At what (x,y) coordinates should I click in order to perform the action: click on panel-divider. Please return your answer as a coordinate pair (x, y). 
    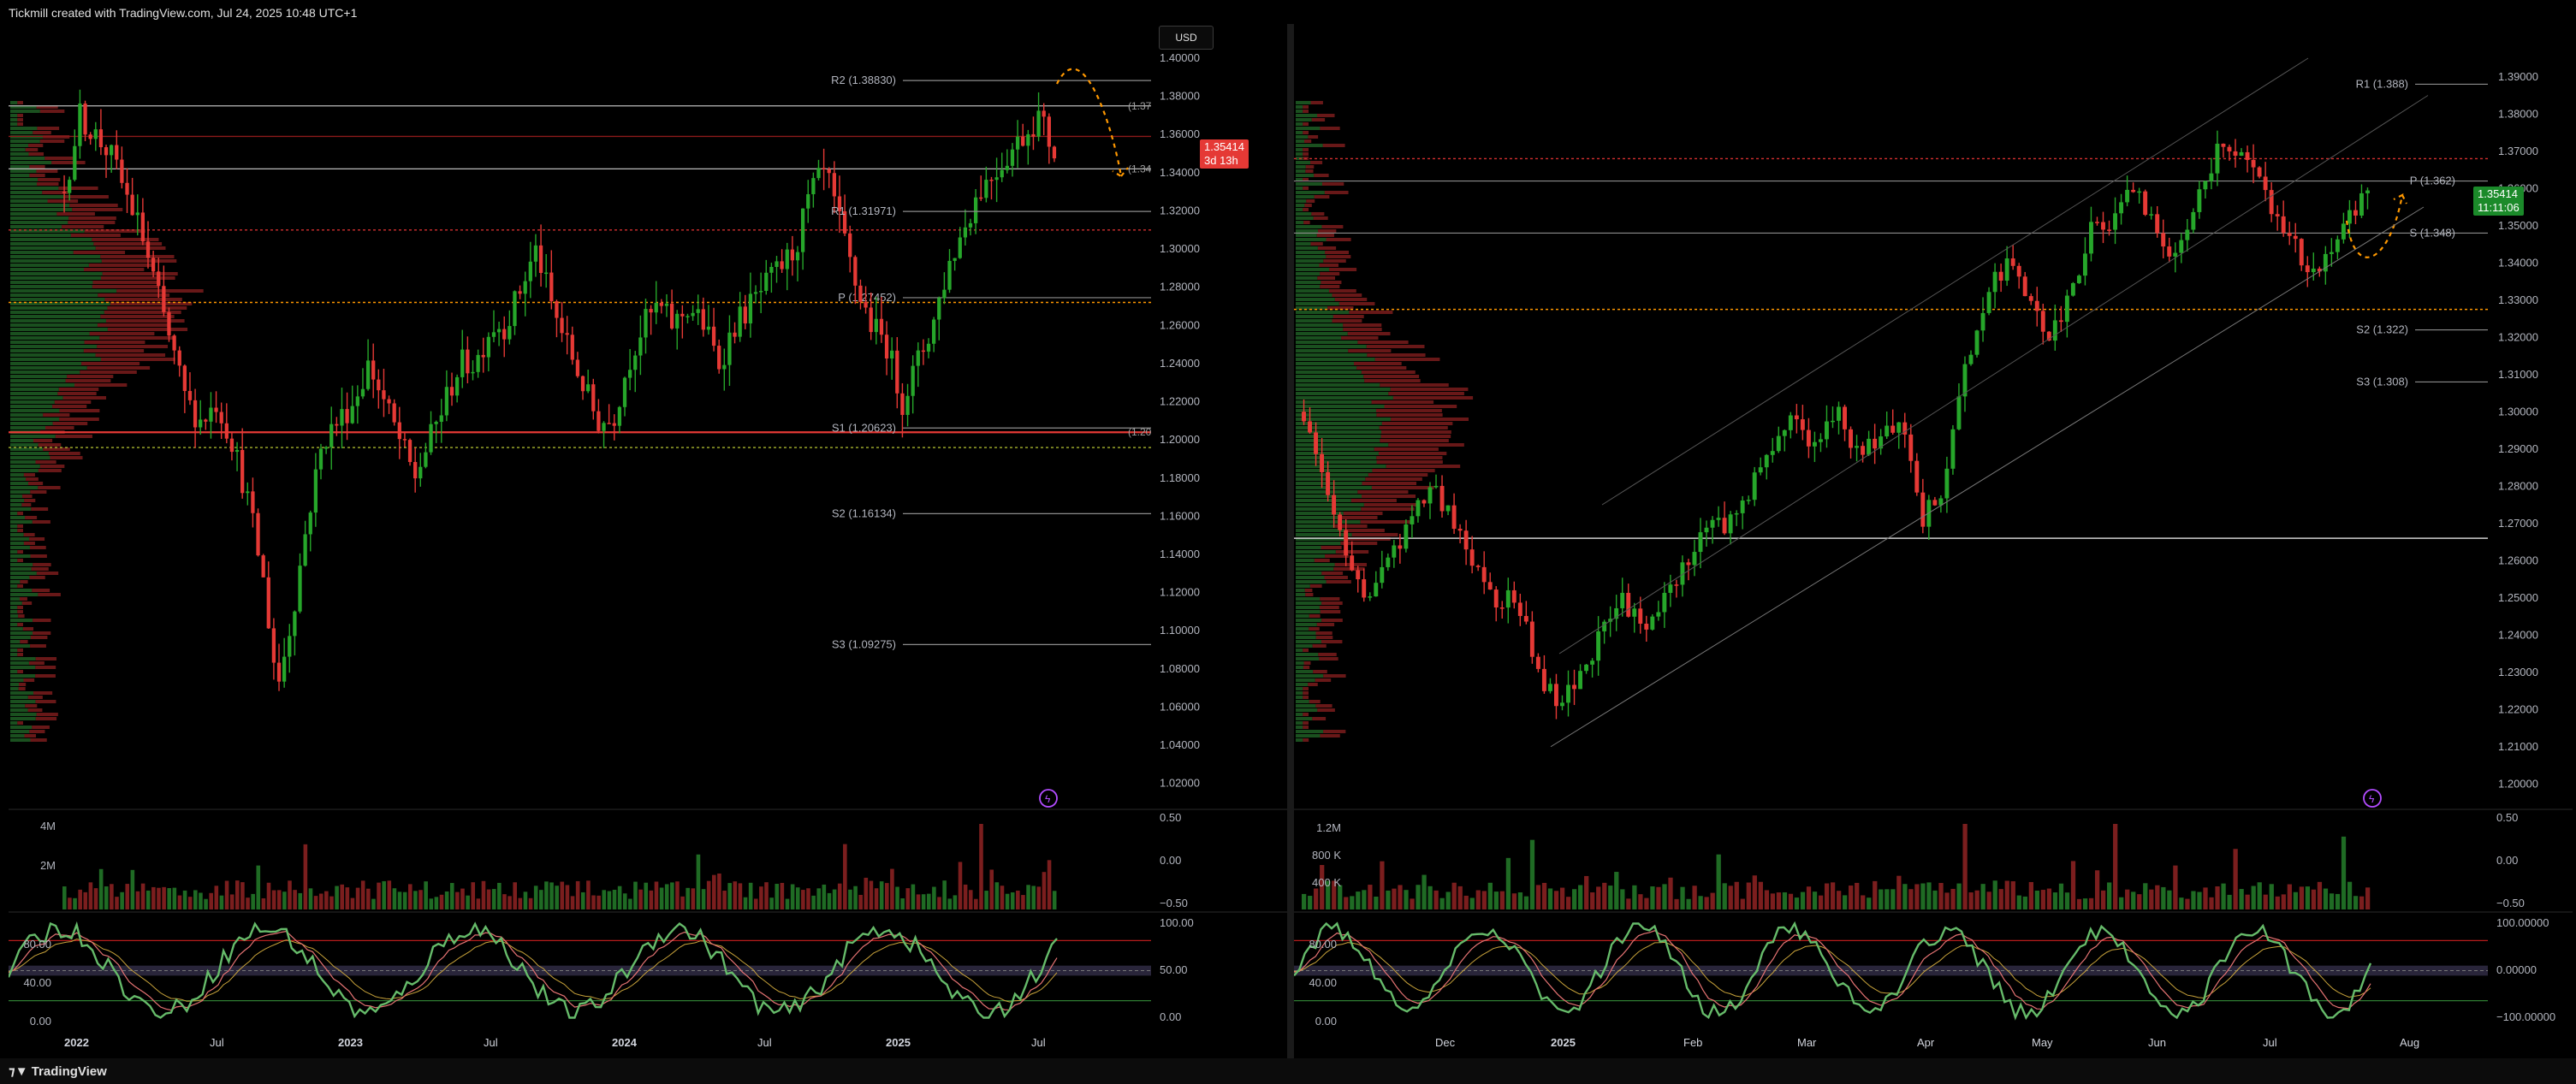
    Looking at the image, I should click on (1290, 541).